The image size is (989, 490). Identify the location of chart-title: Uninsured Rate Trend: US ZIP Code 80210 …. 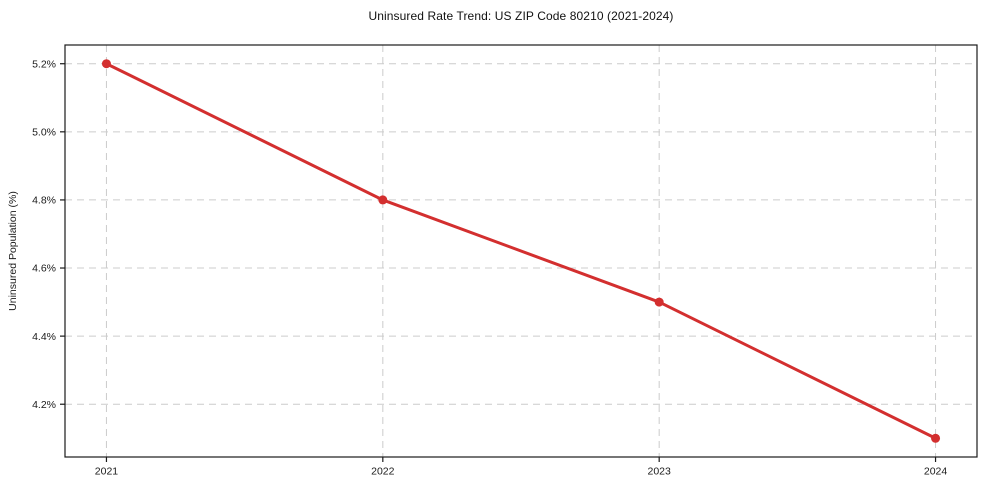
(521, 16).